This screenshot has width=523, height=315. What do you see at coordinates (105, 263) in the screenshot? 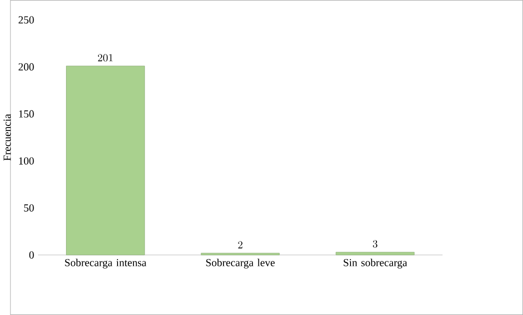
I see `x-tick-label: Sobrecarga intensa` at bounding box center [105, 263].